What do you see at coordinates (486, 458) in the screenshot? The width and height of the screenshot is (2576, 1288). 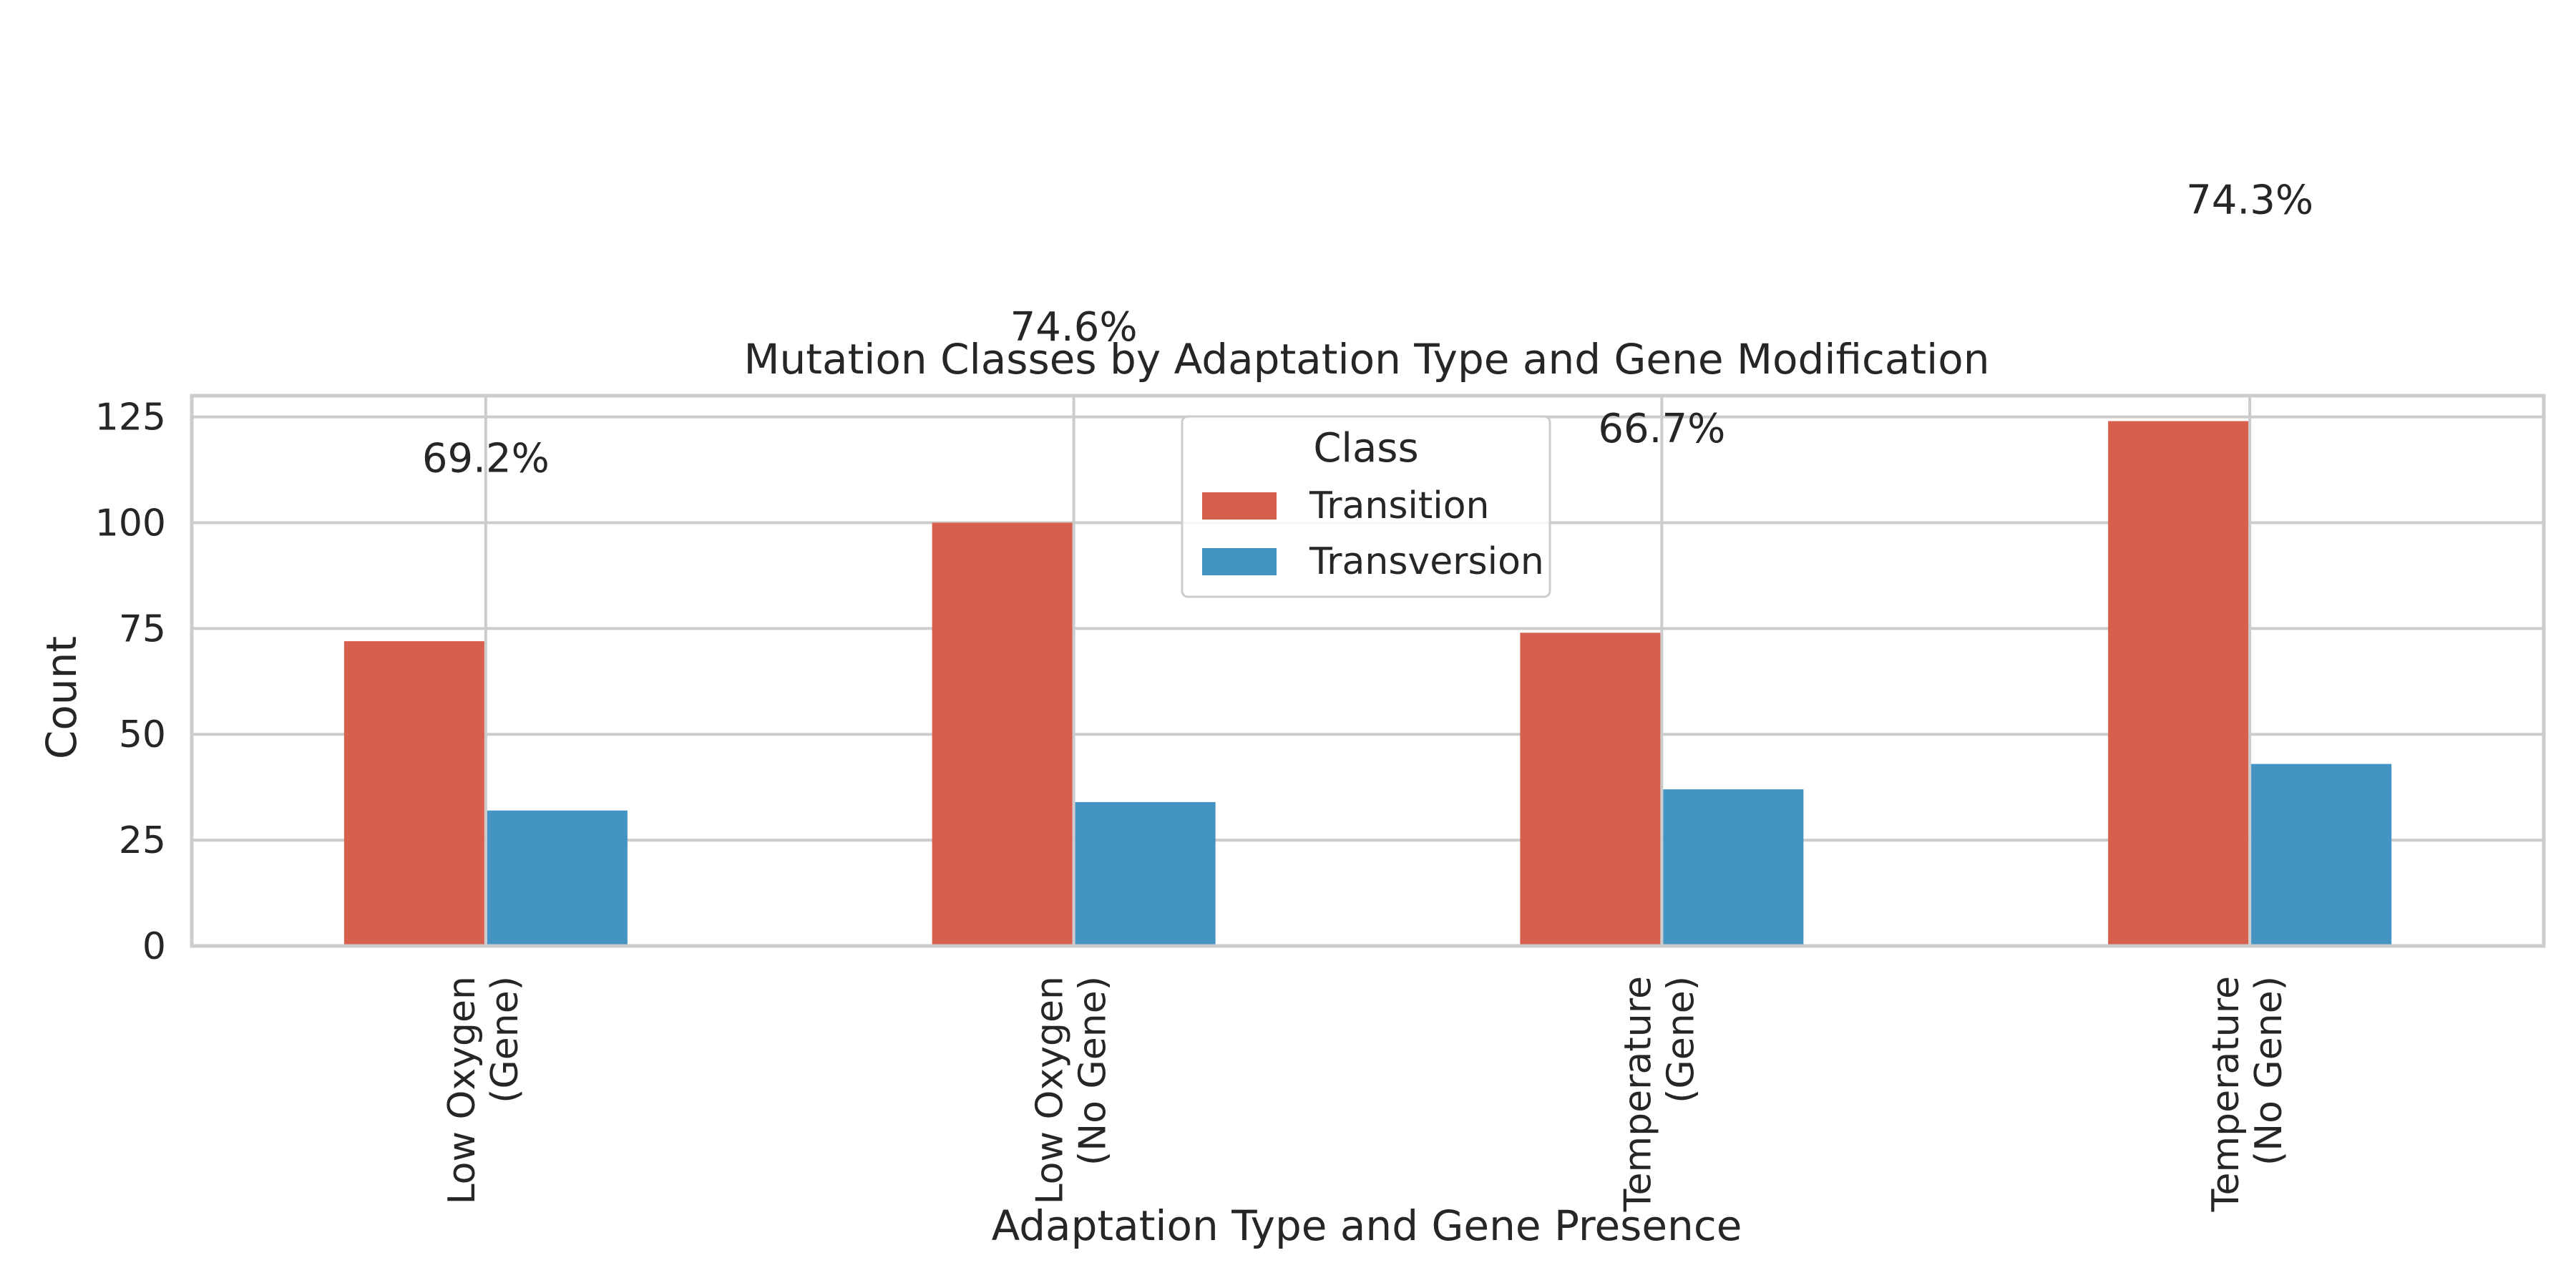 I see `percent-annotation: 69.2%` at bounding box center [486, 458].